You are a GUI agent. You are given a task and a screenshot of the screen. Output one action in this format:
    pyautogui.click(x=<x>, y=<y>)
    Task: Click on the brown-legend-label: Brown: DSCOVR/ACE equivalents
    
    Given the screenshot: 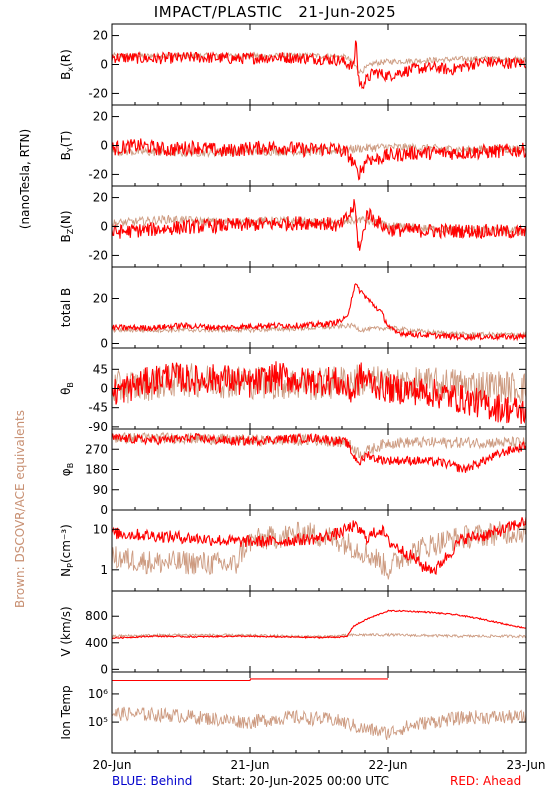 What is the action you would take?
    pyautogui.click(x=20, y=509)
    